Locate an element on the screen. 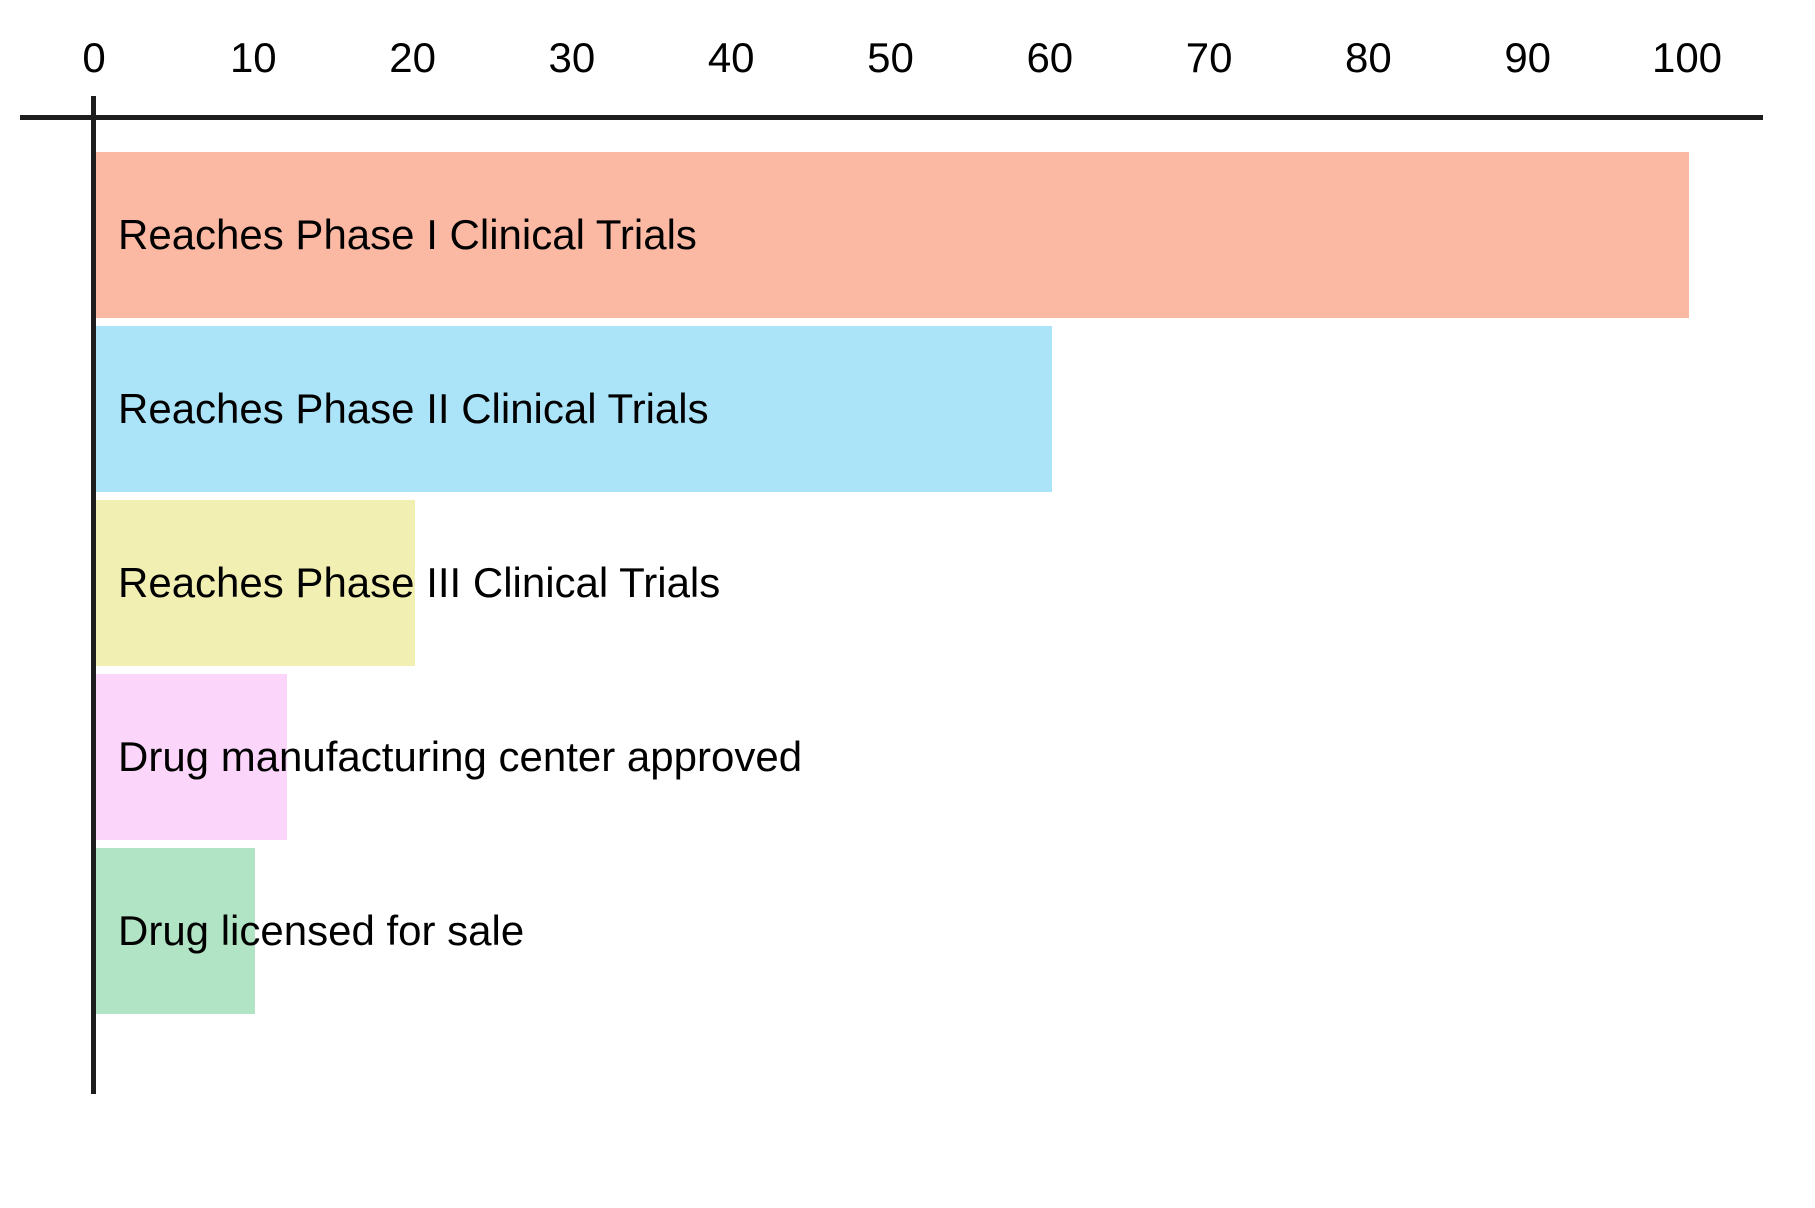 Image resolution: width=1815 pixels, height=1208 pixels. x-tick-label: 40 is located at coordinates (731, 57).